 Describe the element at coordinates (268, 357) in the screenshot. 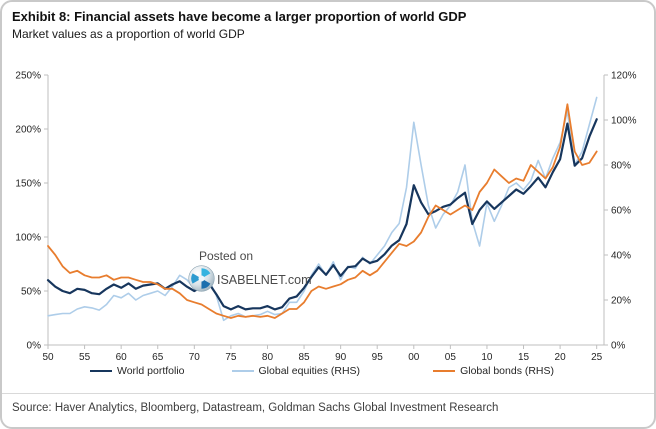

I see `x-tick-label: 80` at that location.